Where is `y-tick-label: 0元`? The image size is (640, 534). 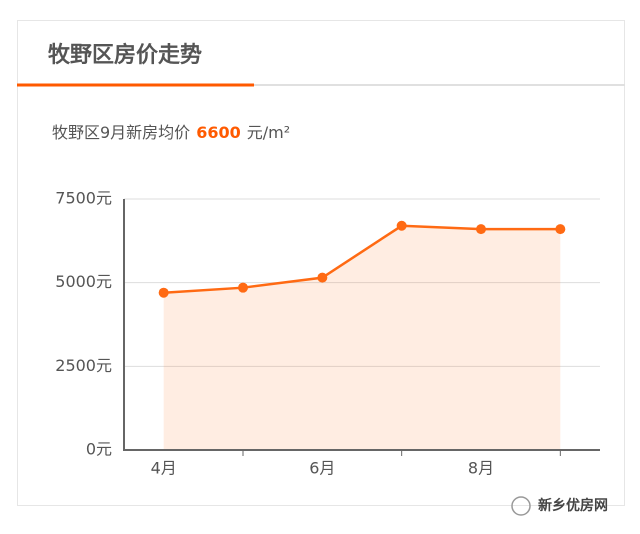
y-tick-label: 0元 is located at coordinates (99, 449).